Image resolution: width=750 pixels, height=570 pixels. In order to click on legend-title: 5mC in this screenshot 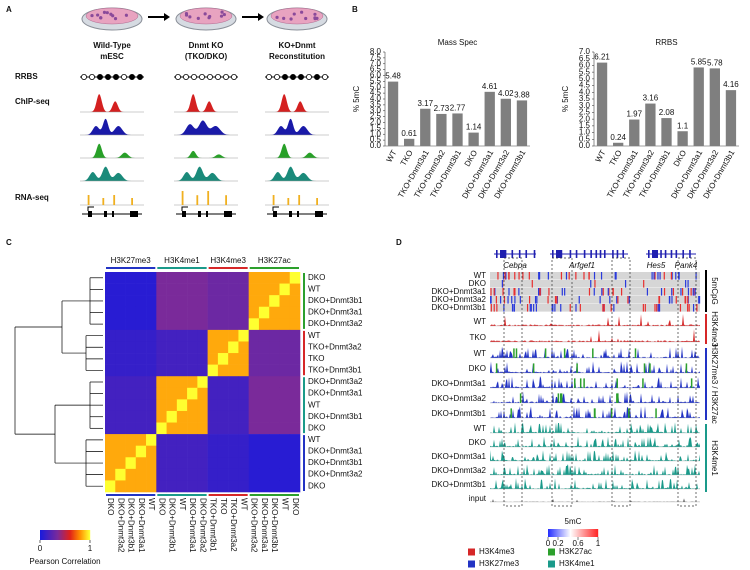, I will do `click(573, 521)`.